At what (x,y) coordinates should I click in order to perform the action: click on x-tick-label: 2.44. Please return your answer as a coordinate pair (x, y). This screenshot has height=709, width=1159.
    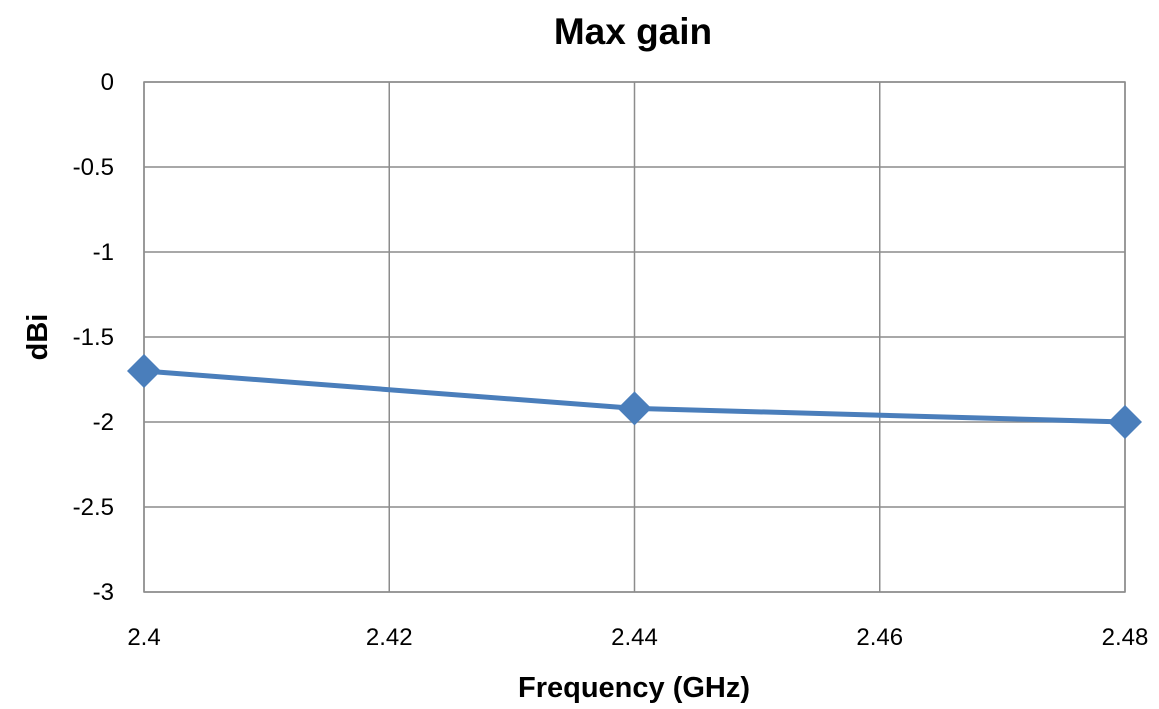
    Looking at the image, I should click on (634, 637).